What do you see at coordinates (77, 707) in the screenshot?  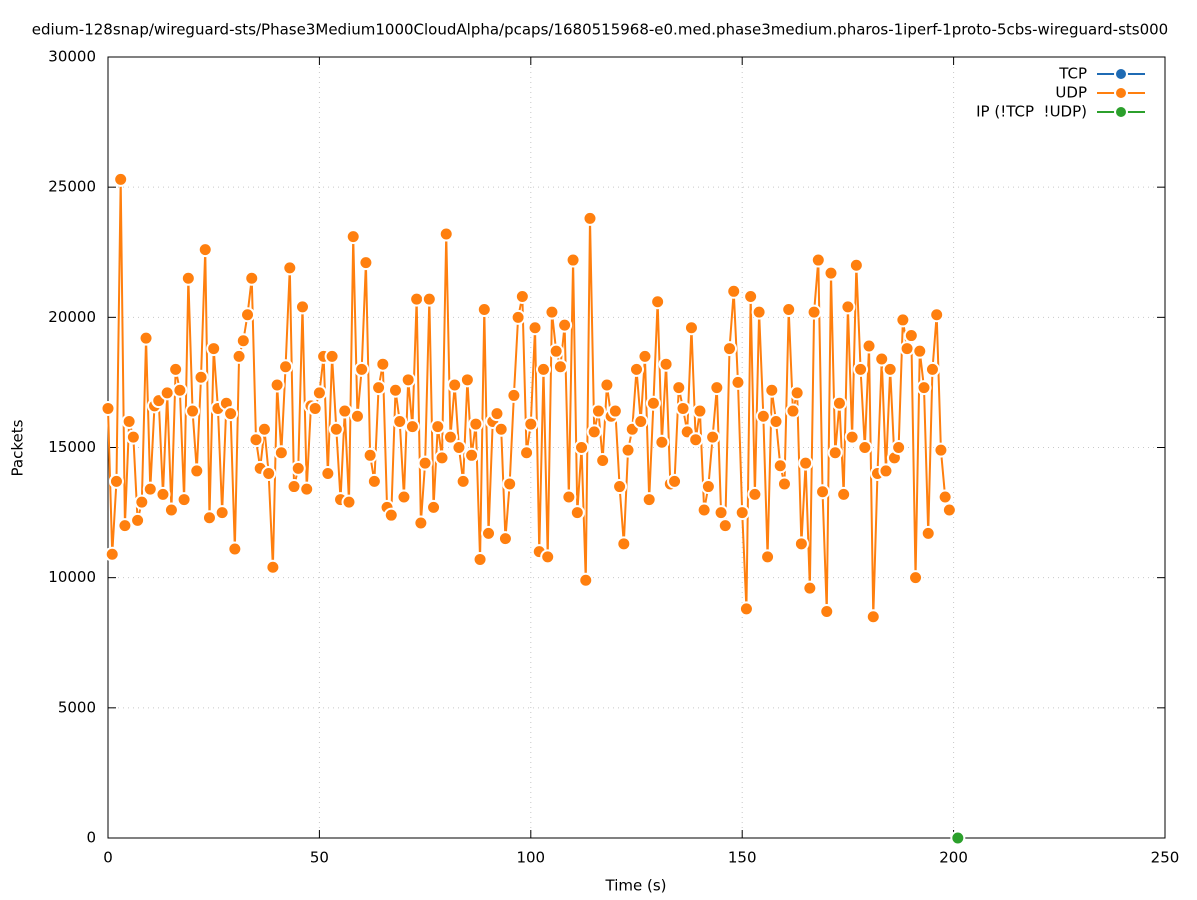 I see `y-tick-label: 5000` at bounding box center [77, 707].